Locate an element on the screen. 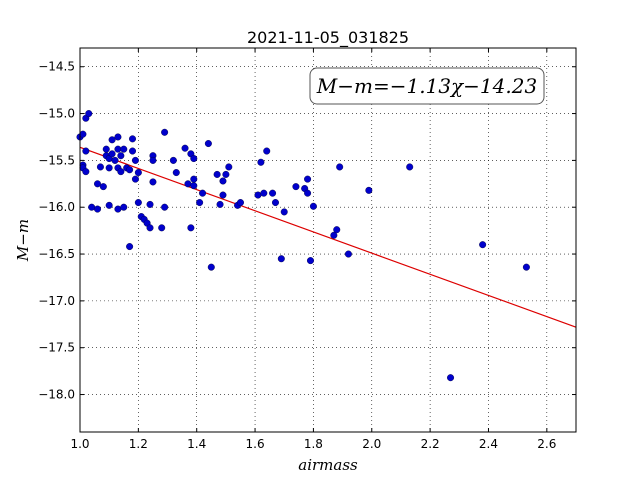  fit-annotation: M−m=−1.13χ−14.23 is located at coordinates (427, 86).